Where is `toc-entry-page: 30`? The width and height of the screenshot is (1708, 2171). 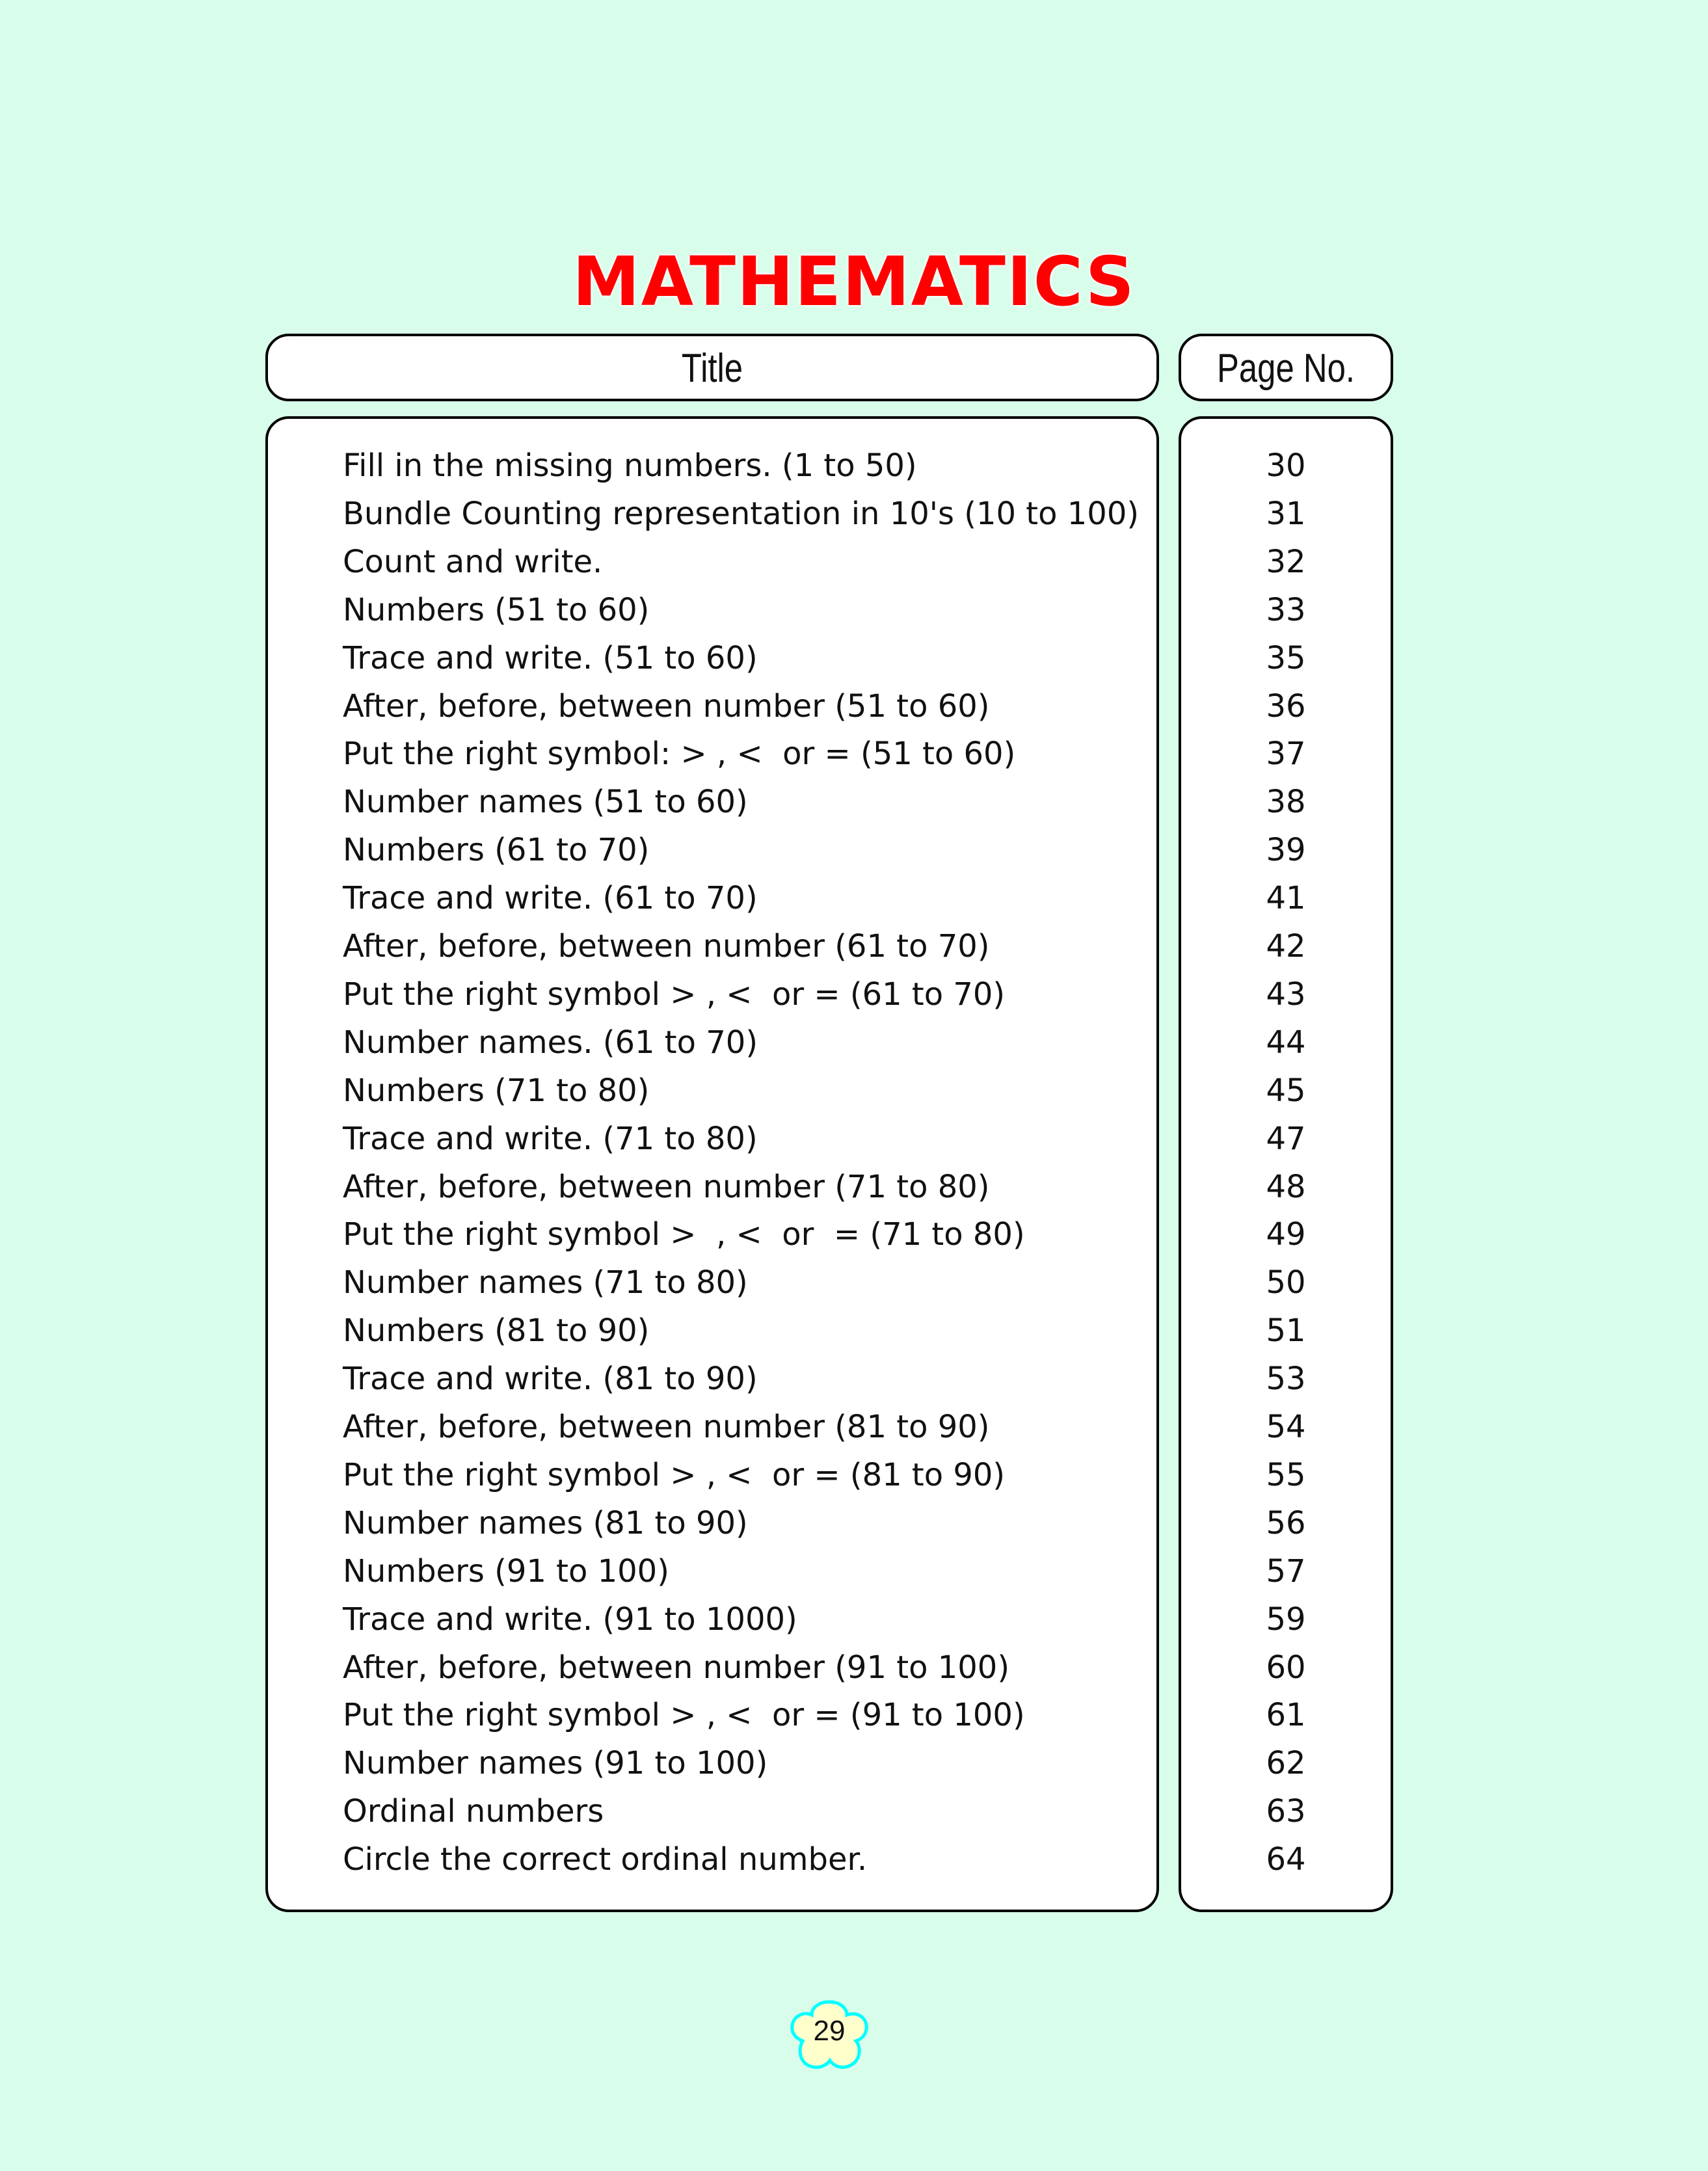 toc-entry-page: 30 is located at coordinates (1286, 465).